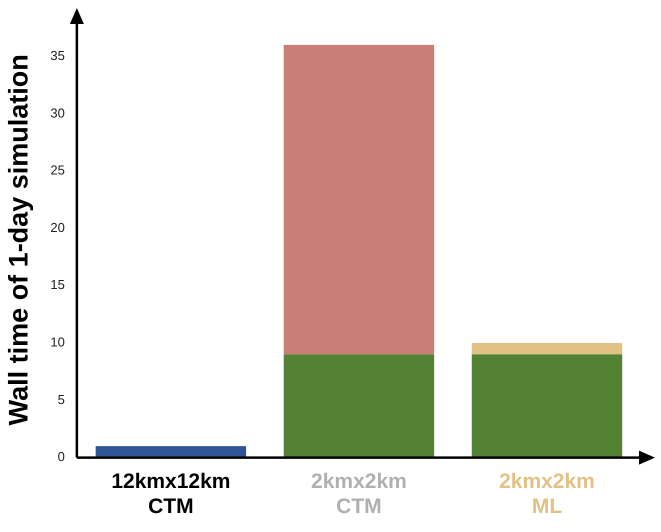  What do you see at coordinates (19, 240) in the screenshot?
I see `y-axis-title: Wall time of 1-day simulation` at bounding box center [19, 240].